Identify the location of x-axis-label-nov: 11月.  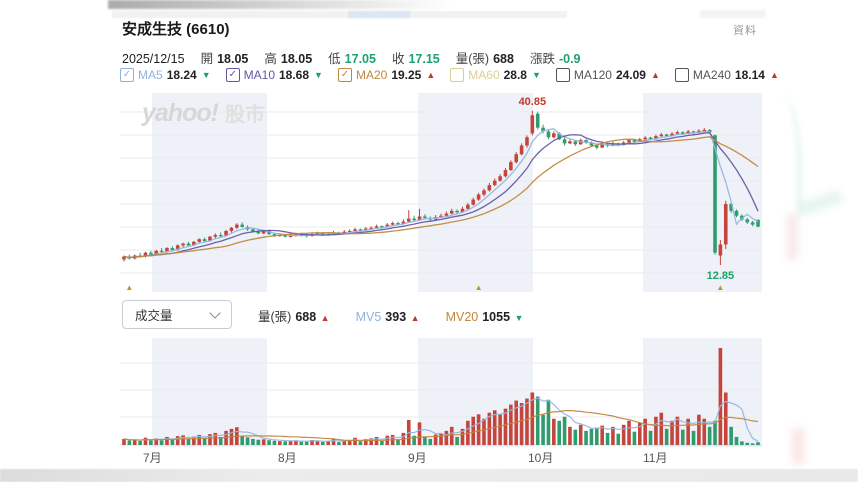
(655, 458).